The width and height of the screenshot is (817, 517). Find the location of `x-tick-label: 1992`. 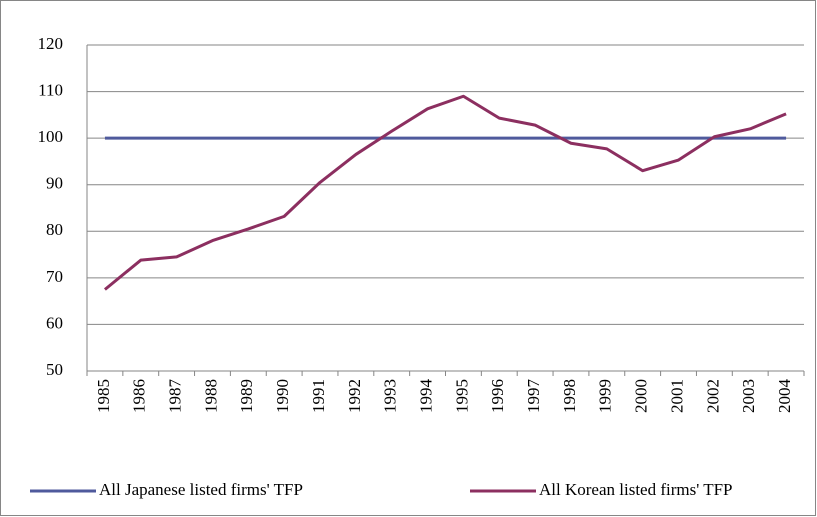

x-tick-label: 1992 is located at coordinates (354, 396).